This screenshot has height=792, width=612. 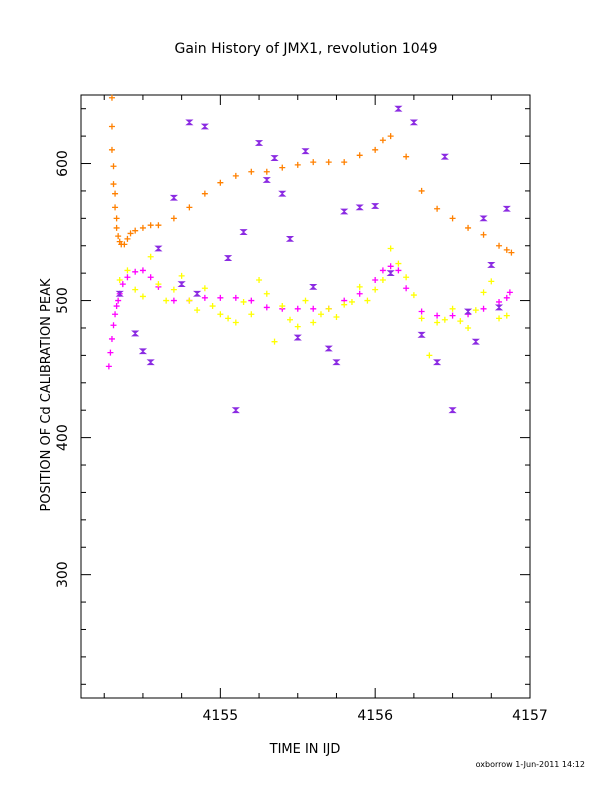 What do you see at coordinates (221, 716) in the screenshot?
I see `x-tick-label: 4155` at bounding box center [221, 716].